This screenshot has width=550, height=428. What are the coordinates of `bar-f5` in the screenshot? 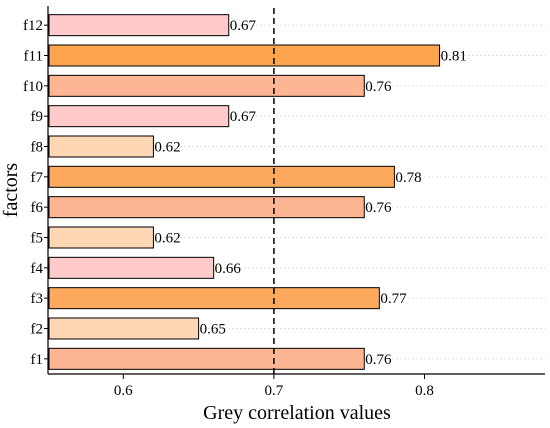 It's located at (101, 237).